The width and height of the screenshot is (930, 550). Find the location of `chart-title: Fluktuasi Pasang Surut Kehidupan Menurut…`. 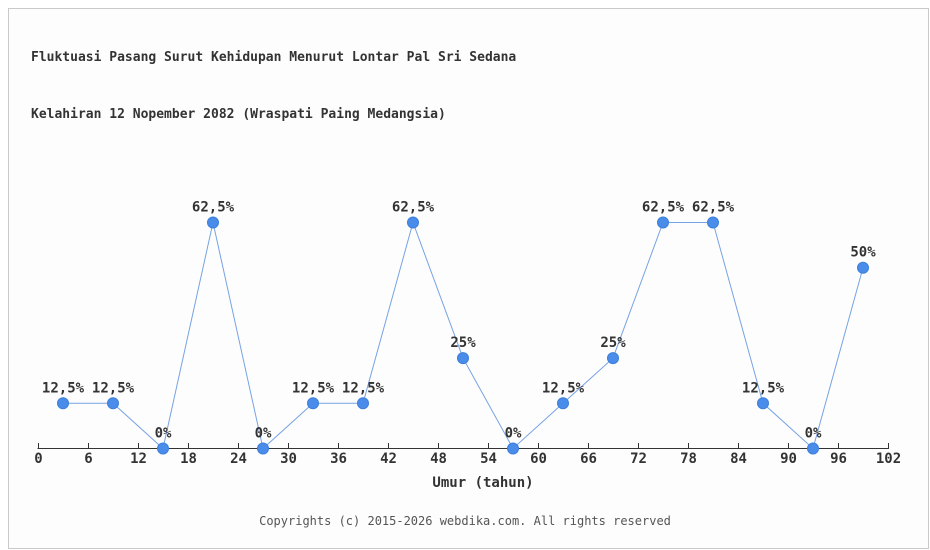

chart-title: Fluktuasi Pasang Surut Kehidupan Menurut… is located at coordinates (273, 76).